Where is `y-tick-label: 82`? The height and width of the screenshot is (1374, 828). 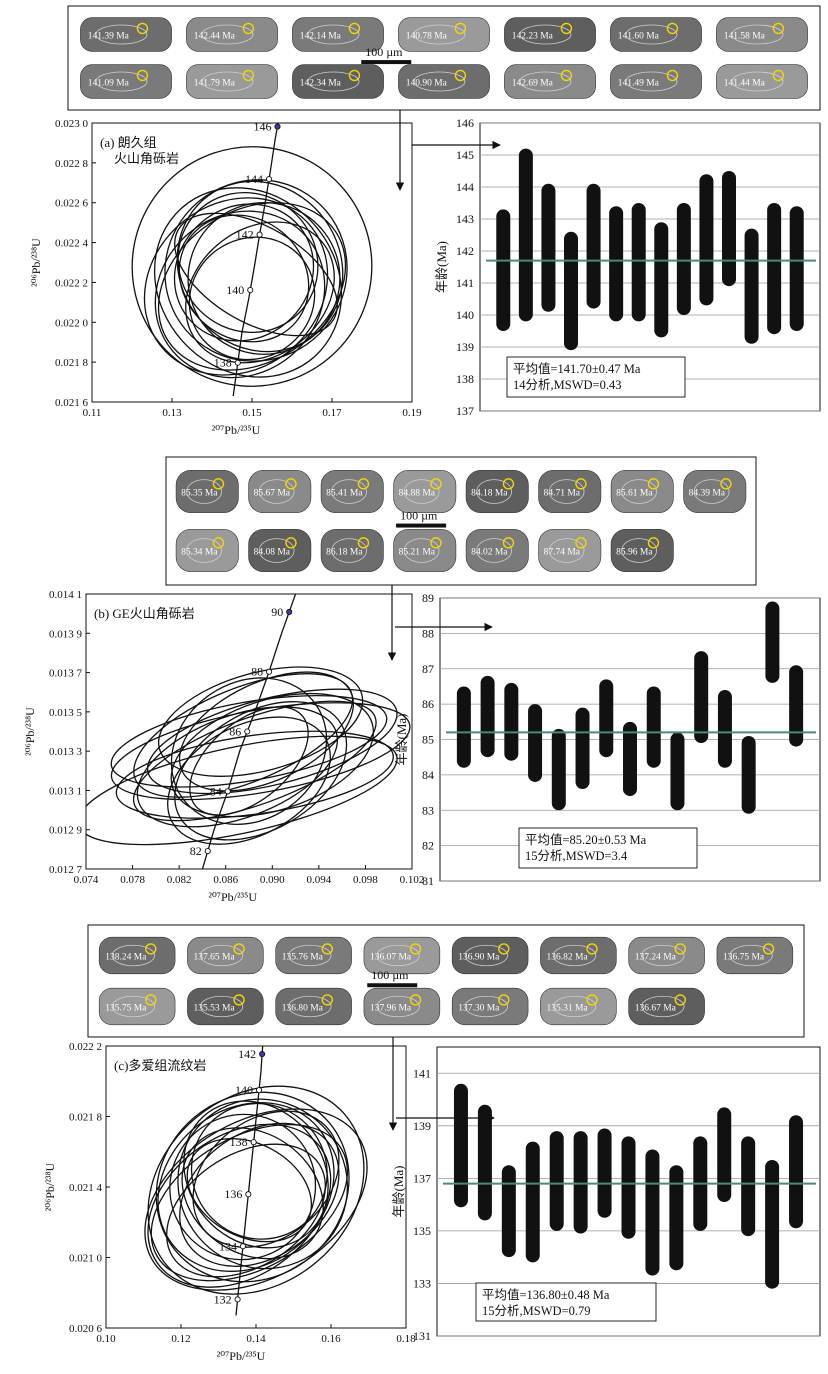
y-tick-label: 82 is located at coordinates (428, 846).